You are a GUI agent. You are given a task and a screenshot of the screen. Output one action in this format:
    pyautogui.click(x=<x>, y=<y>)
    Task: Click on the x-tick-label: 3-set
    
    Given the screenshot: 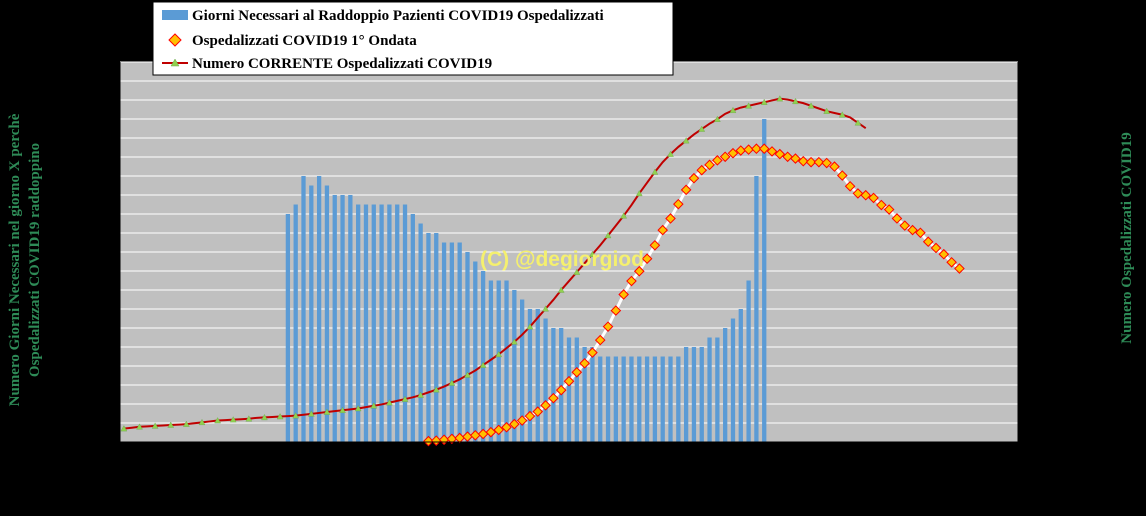 What is the action you would take?
    pyautogui.click(x=140, y=455)
    